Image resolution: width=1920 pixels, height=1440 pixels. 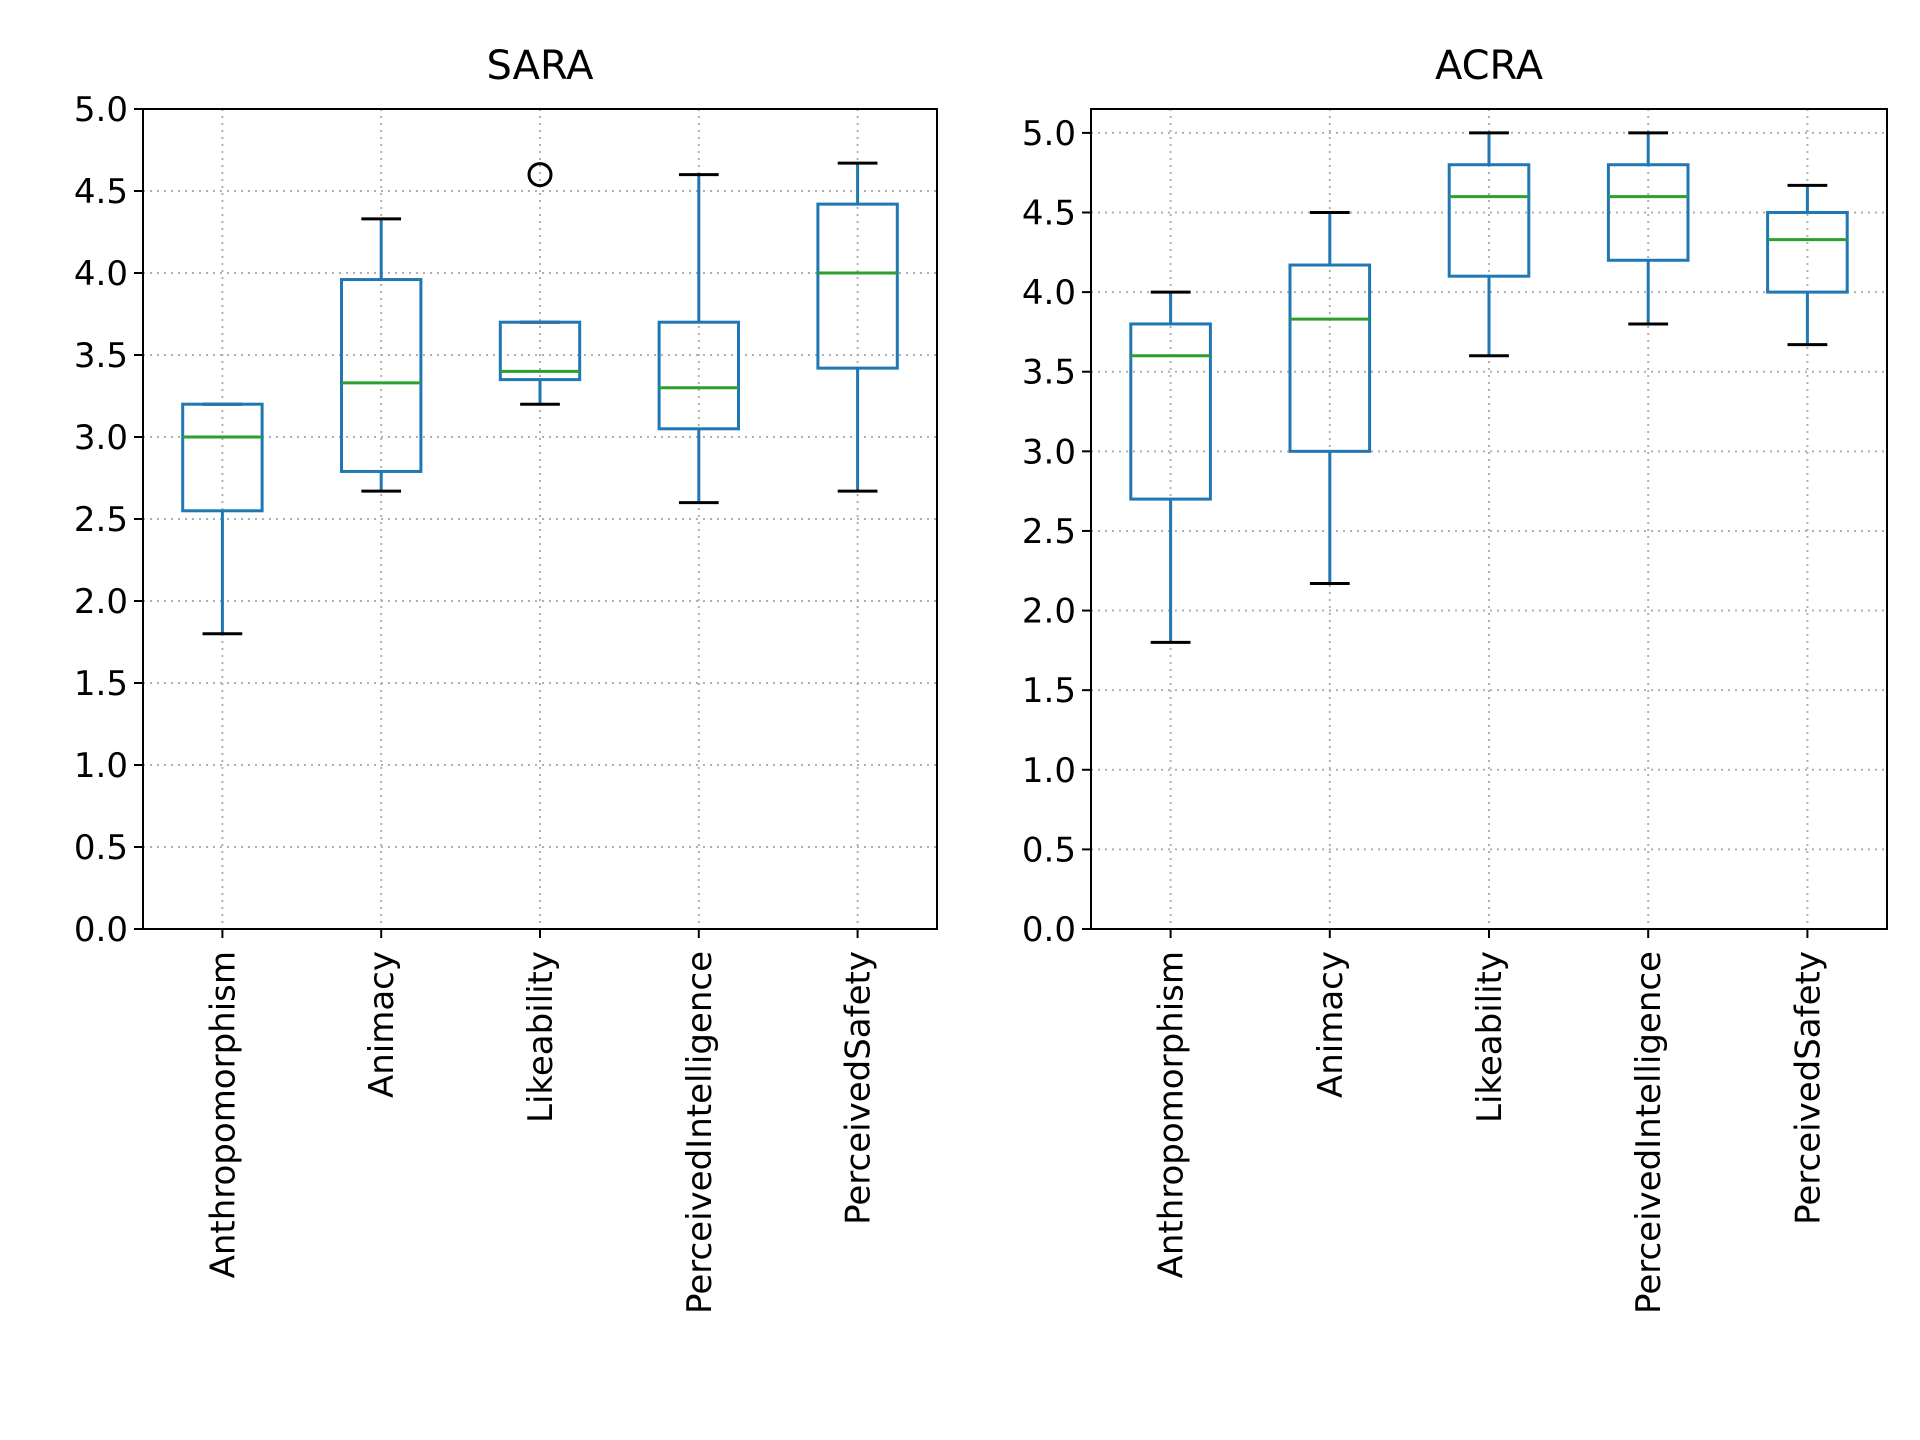 I want to click on chart-title: ACRA, so click(x=1489, y=66).